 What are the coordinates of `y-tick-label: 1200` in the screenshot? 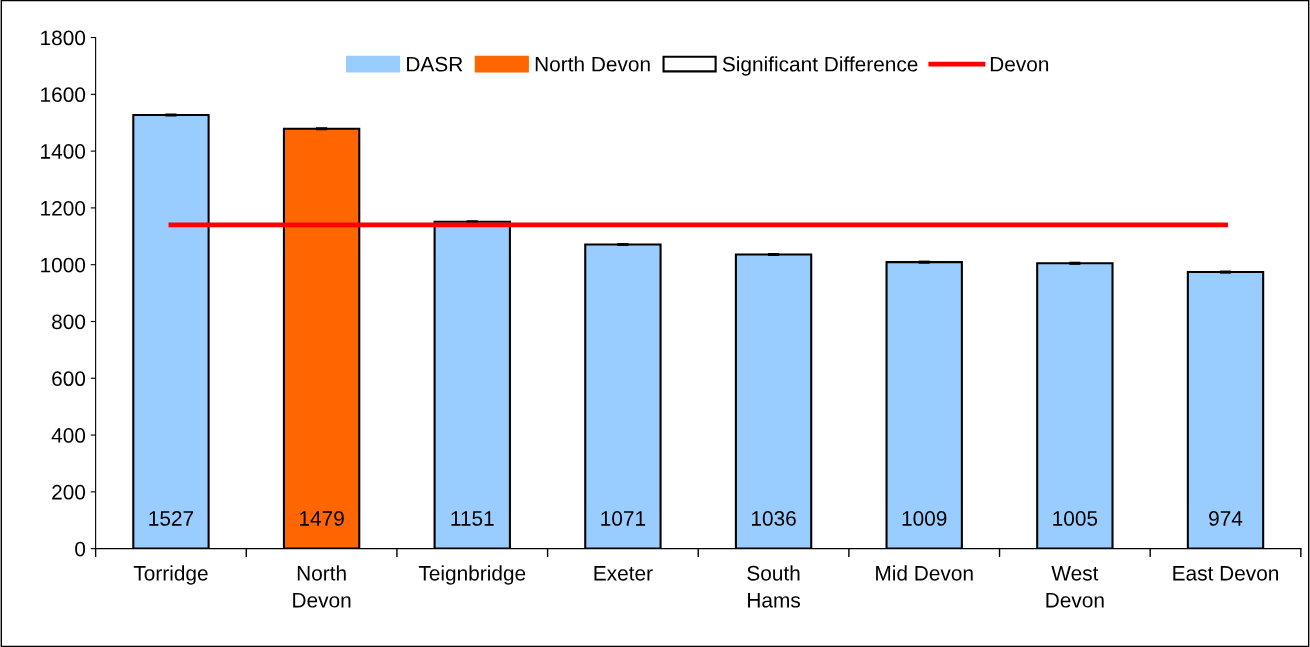 It's located at (63, 208).